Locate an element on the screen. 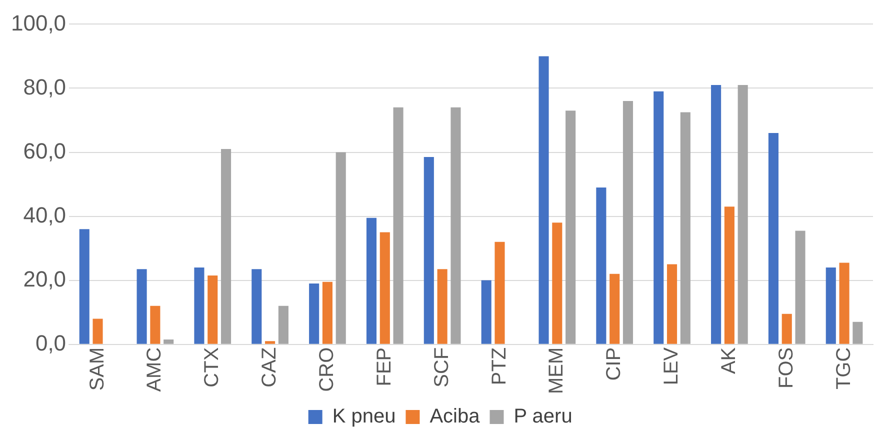 The width and height of the screenshot is (891, 445). x-tick-label: PTZ is located at coordinates (499, 366).